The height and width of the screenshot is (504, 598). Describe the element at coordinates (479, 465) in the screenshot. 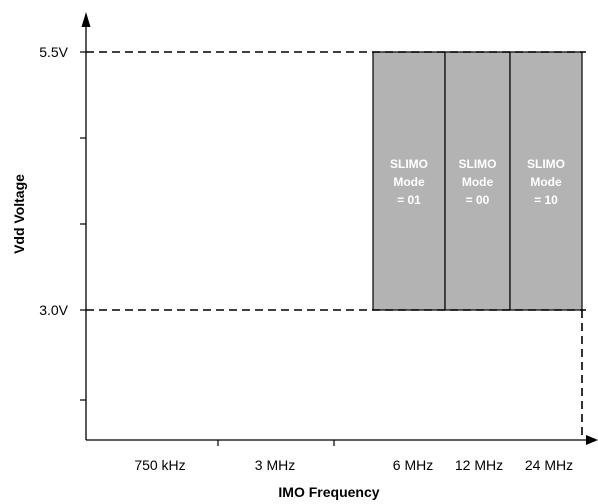

I see `x-tick-label: 12 MHz` at that location.